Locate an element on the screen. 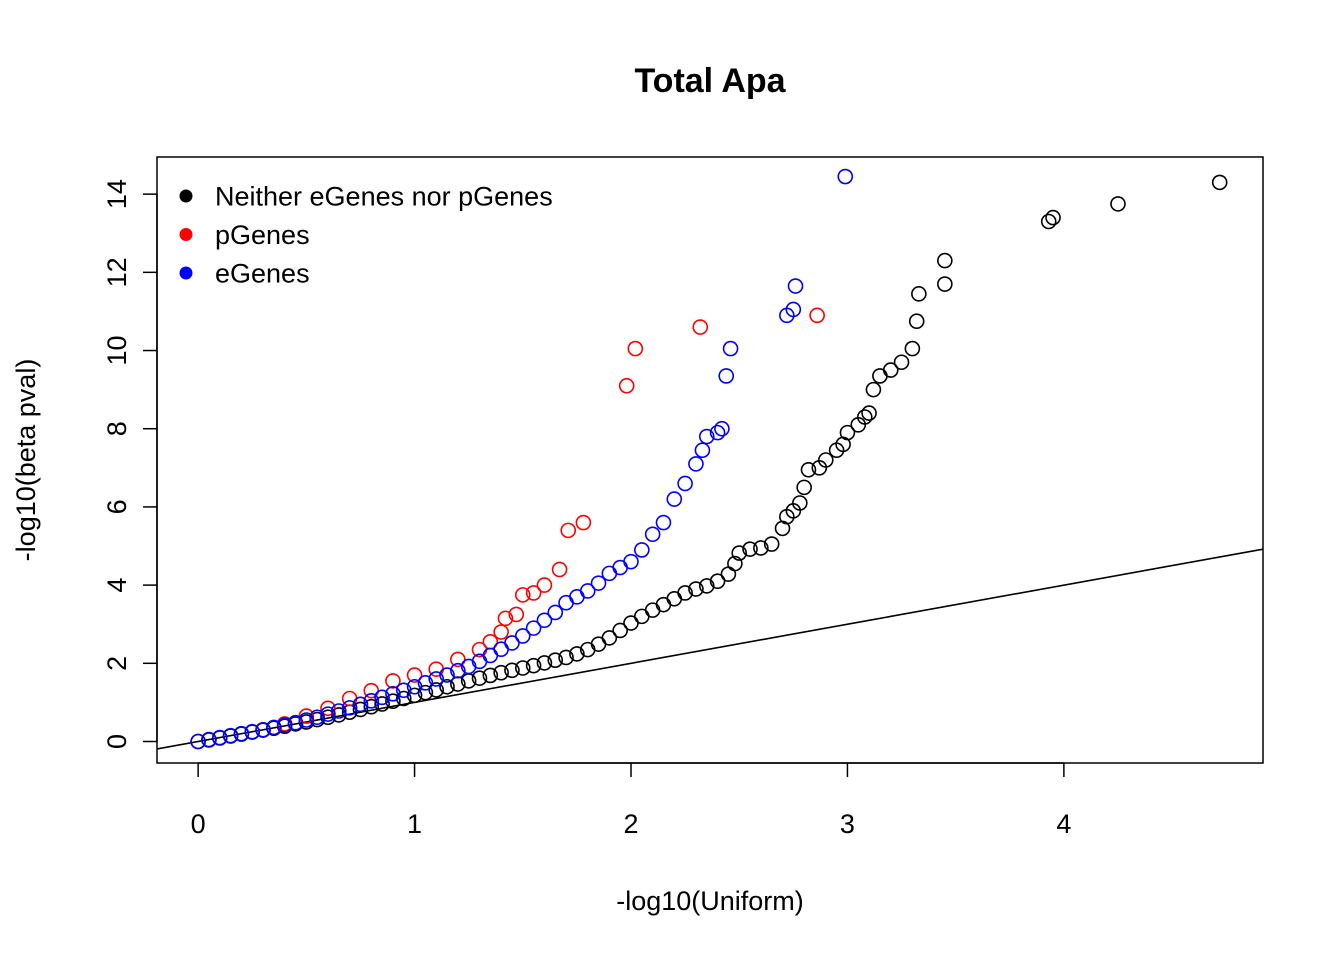 The width and height of the screenshot is (1344, 960). legend: Neither eGenes nor pGenes pGenes eGenes is located at coordinates (366, 235).